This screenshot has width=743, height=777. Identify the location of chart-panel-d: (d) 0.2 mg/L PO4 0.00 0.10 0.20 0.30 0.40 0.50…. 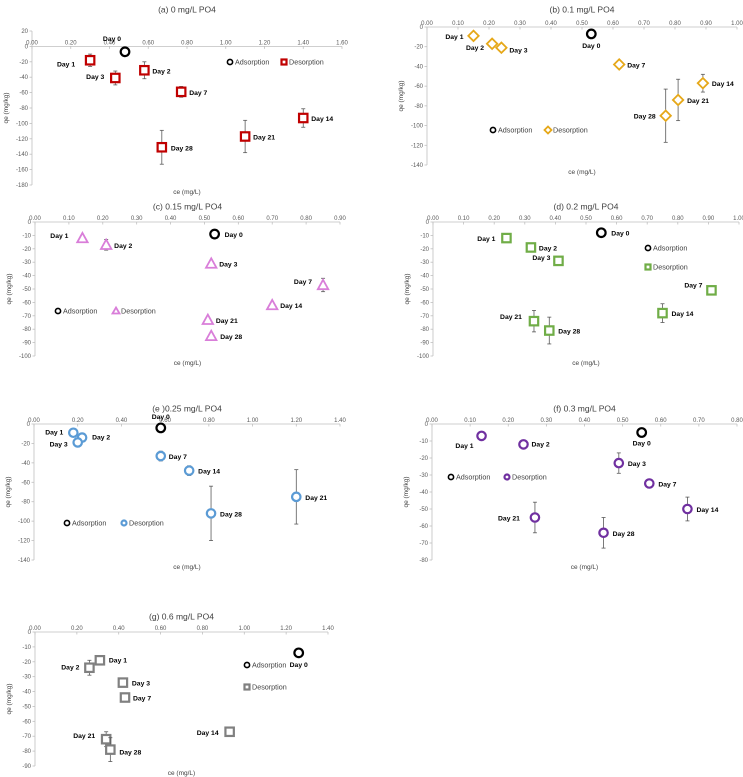
(573, 284).